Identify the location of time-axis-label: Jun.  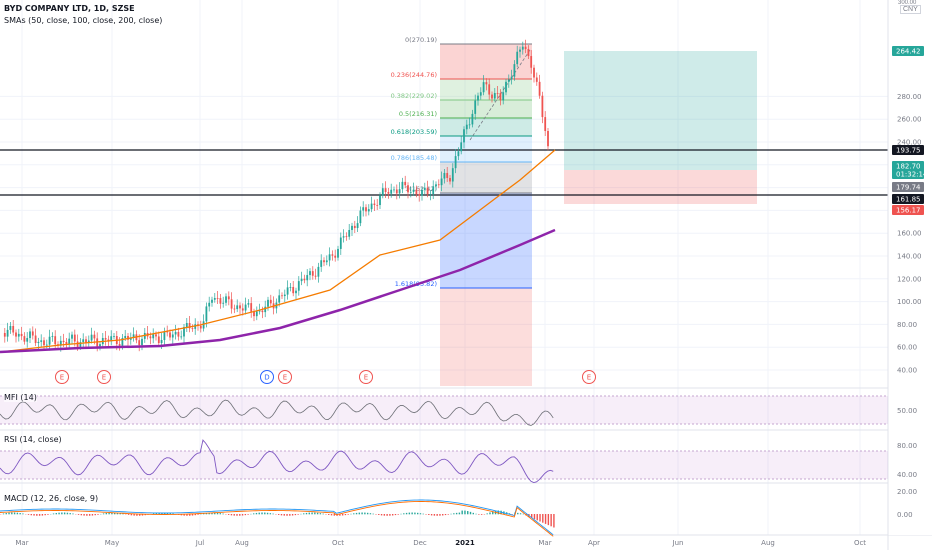
(678, 543).